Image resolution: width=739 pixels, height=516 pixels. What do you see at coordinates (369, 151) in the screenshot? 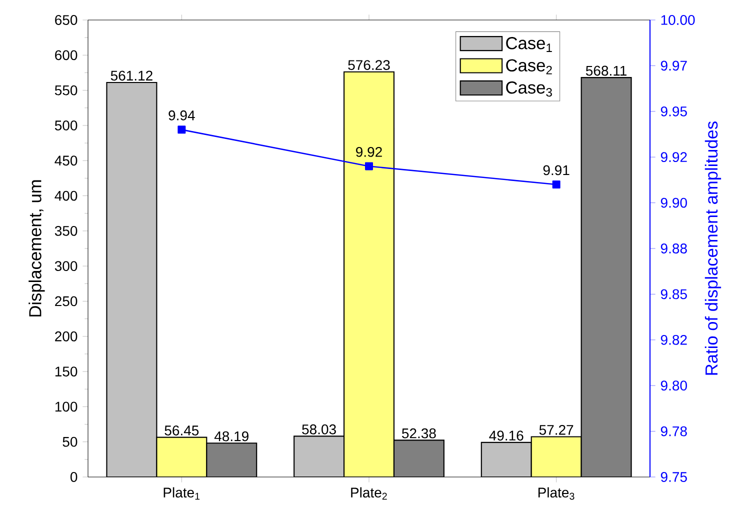
I see `data-label: 9.92` at bounding box center [369, 151].